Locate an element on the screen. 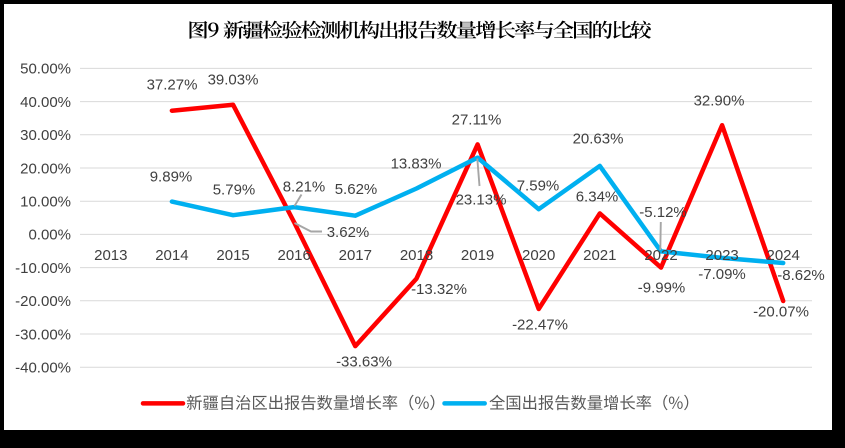 This screenshot has width=845, height=448. svg-text: 2018 is located at coordinates (416, 255).